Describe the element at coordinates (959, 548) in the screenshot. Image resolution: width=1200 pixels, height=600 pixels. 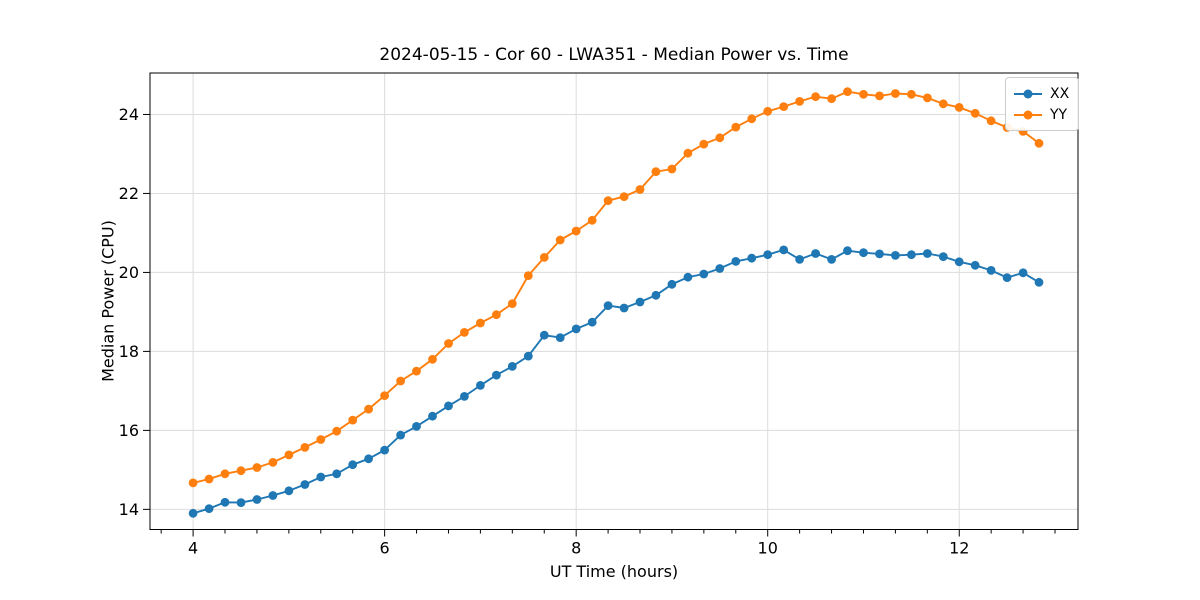
I see `x-tick-label: 12` at that location.